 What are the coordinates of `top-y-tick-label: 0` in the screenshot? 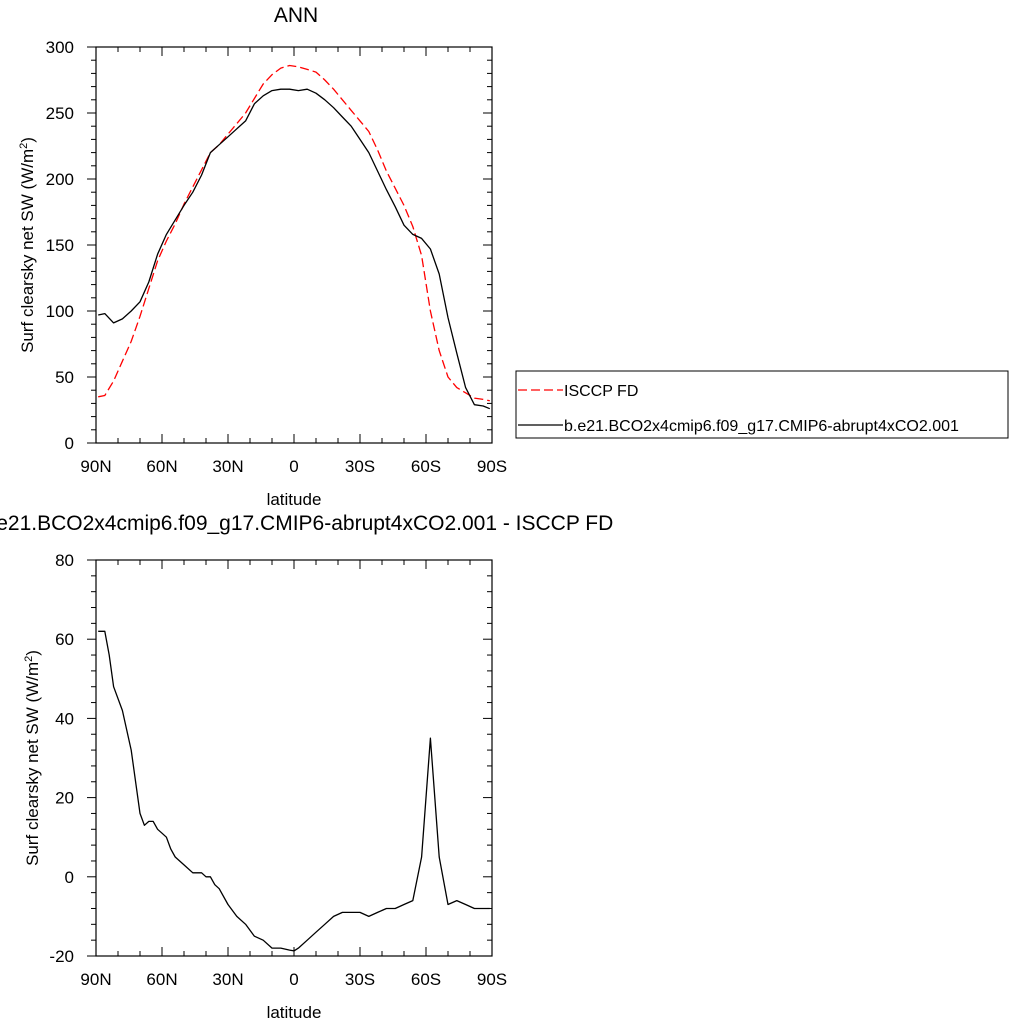 It's located at (69, 443).